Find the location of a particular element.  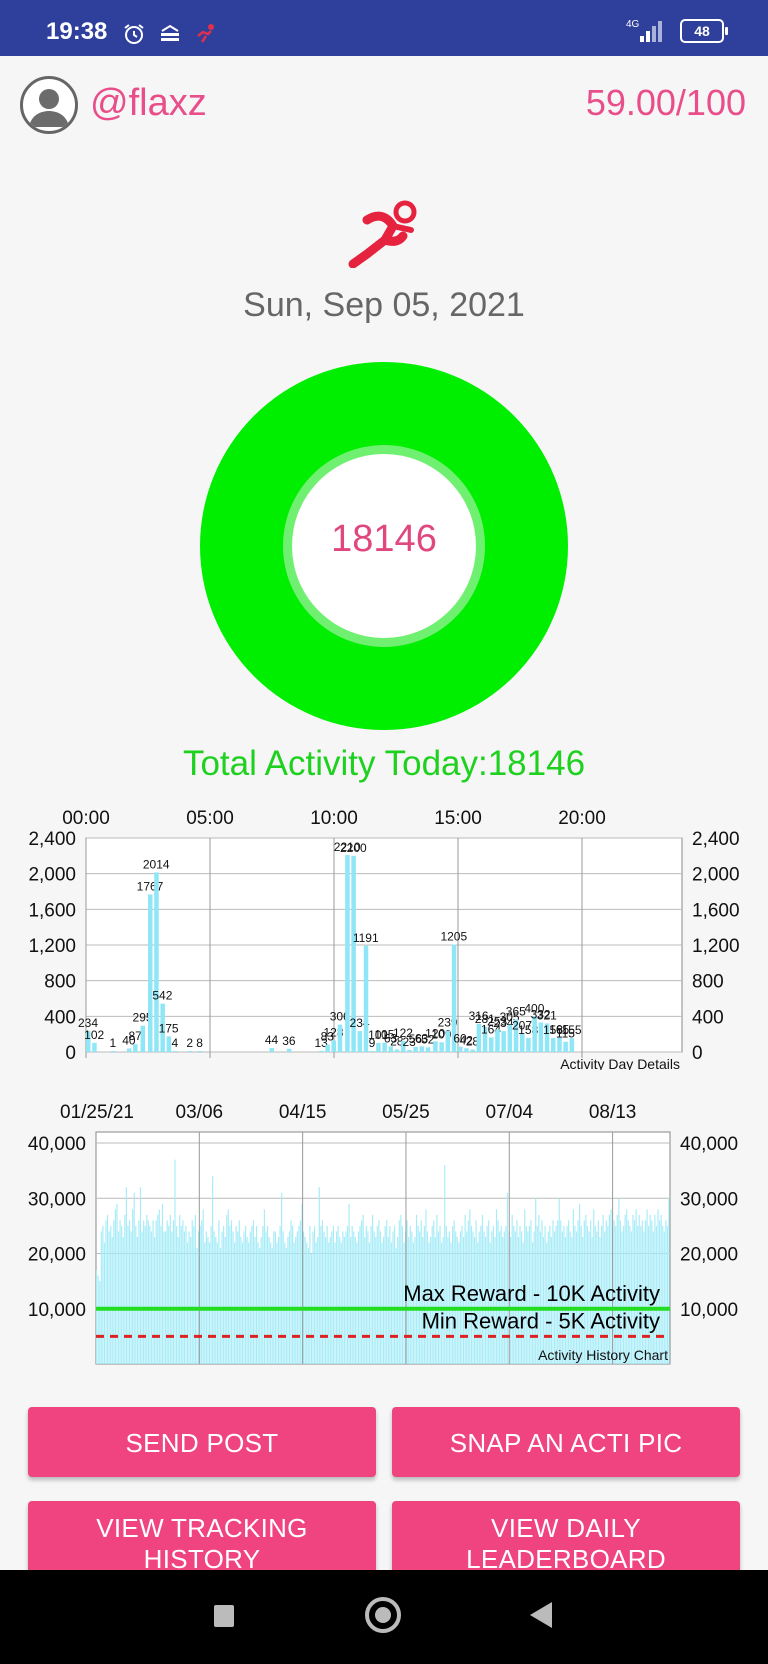

home-icon is located at coordinates (383, 1615).